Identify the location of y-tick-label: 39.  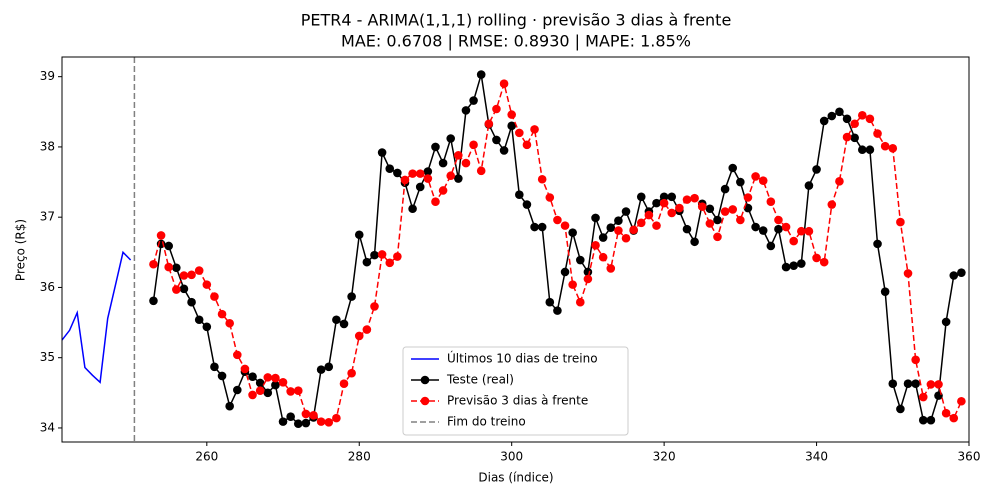
(47, 76).